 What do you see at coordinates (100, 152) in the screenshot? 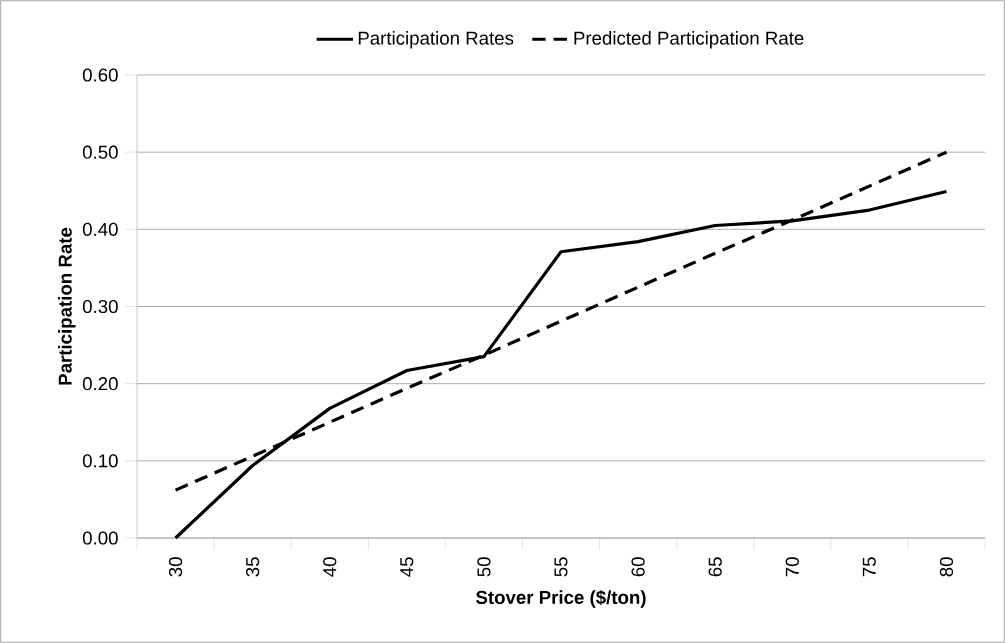
I see `y-tick-label: 0.50` at bounding box center [100, 152].